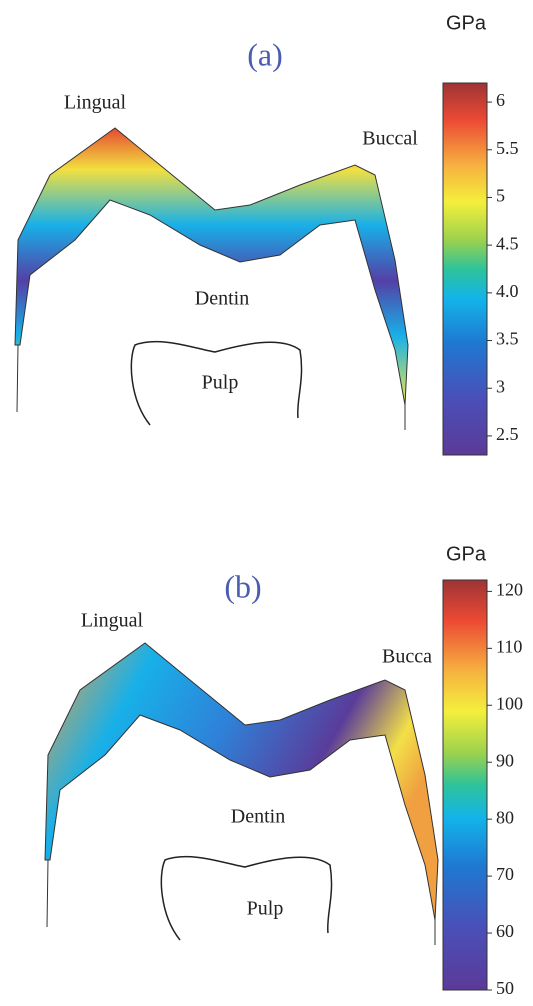 Image resolution: width=533 pixels, height=1006 pixels. Describe the element at coordinates (507, 434) in the screenshot. I see `colorbar-tick-label: 2.5` at that location.